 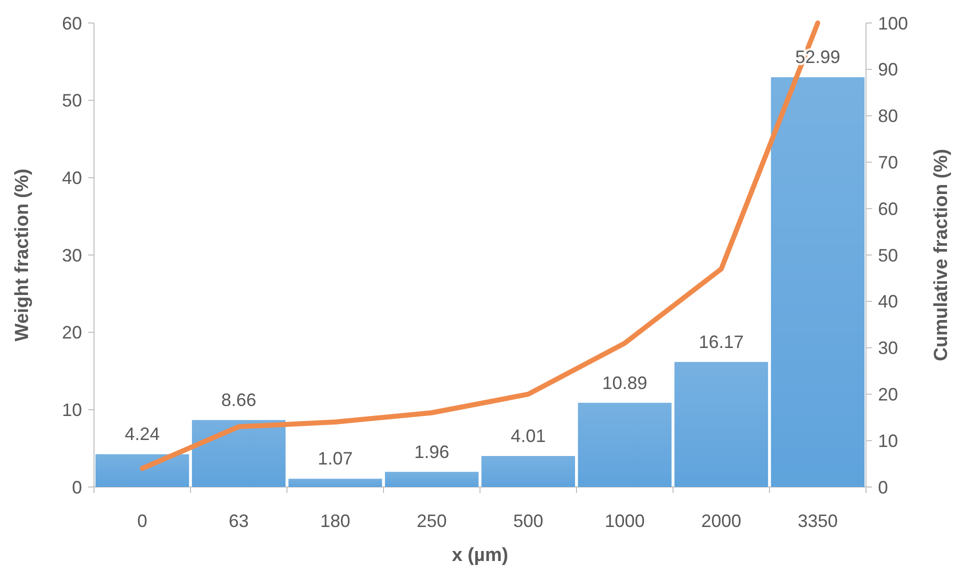 What do you see at coordinates (142, 521) in the screenshot?
I see `x-tick-label: 0` at bounding box center [142, 521].